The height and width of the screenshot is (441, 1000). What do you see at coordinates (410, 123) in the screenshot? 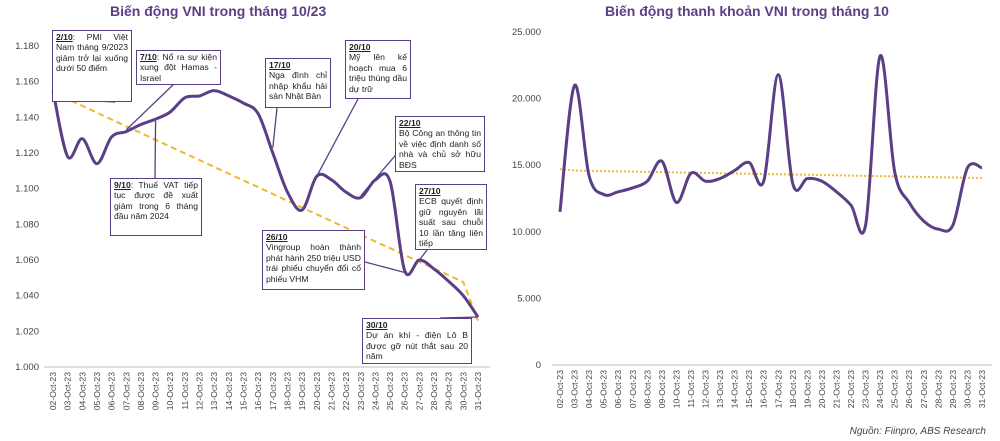
I see `annotation-date: 22/10` at bounding box center [410, 123].